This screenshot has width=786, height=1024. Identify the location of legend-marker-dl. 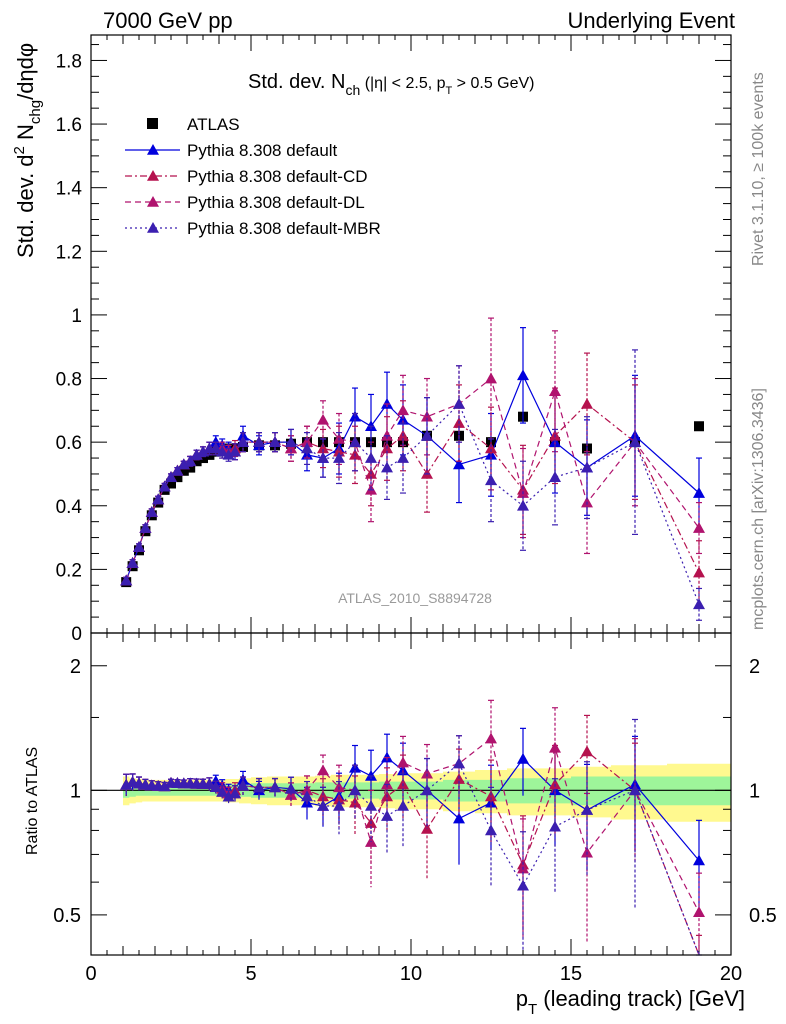
(153, 201).